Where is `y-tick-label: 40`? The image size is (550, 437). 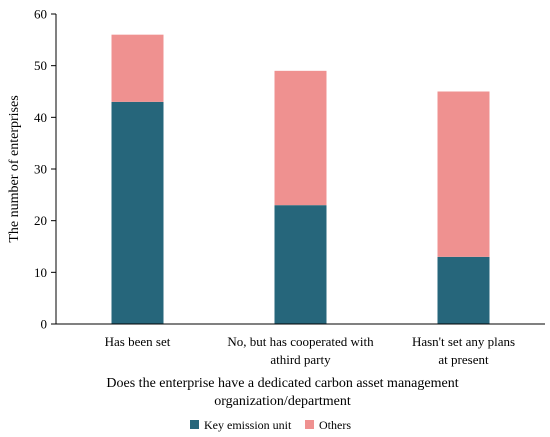
y-tick-label: 40 is located at coordinates (40, 117).